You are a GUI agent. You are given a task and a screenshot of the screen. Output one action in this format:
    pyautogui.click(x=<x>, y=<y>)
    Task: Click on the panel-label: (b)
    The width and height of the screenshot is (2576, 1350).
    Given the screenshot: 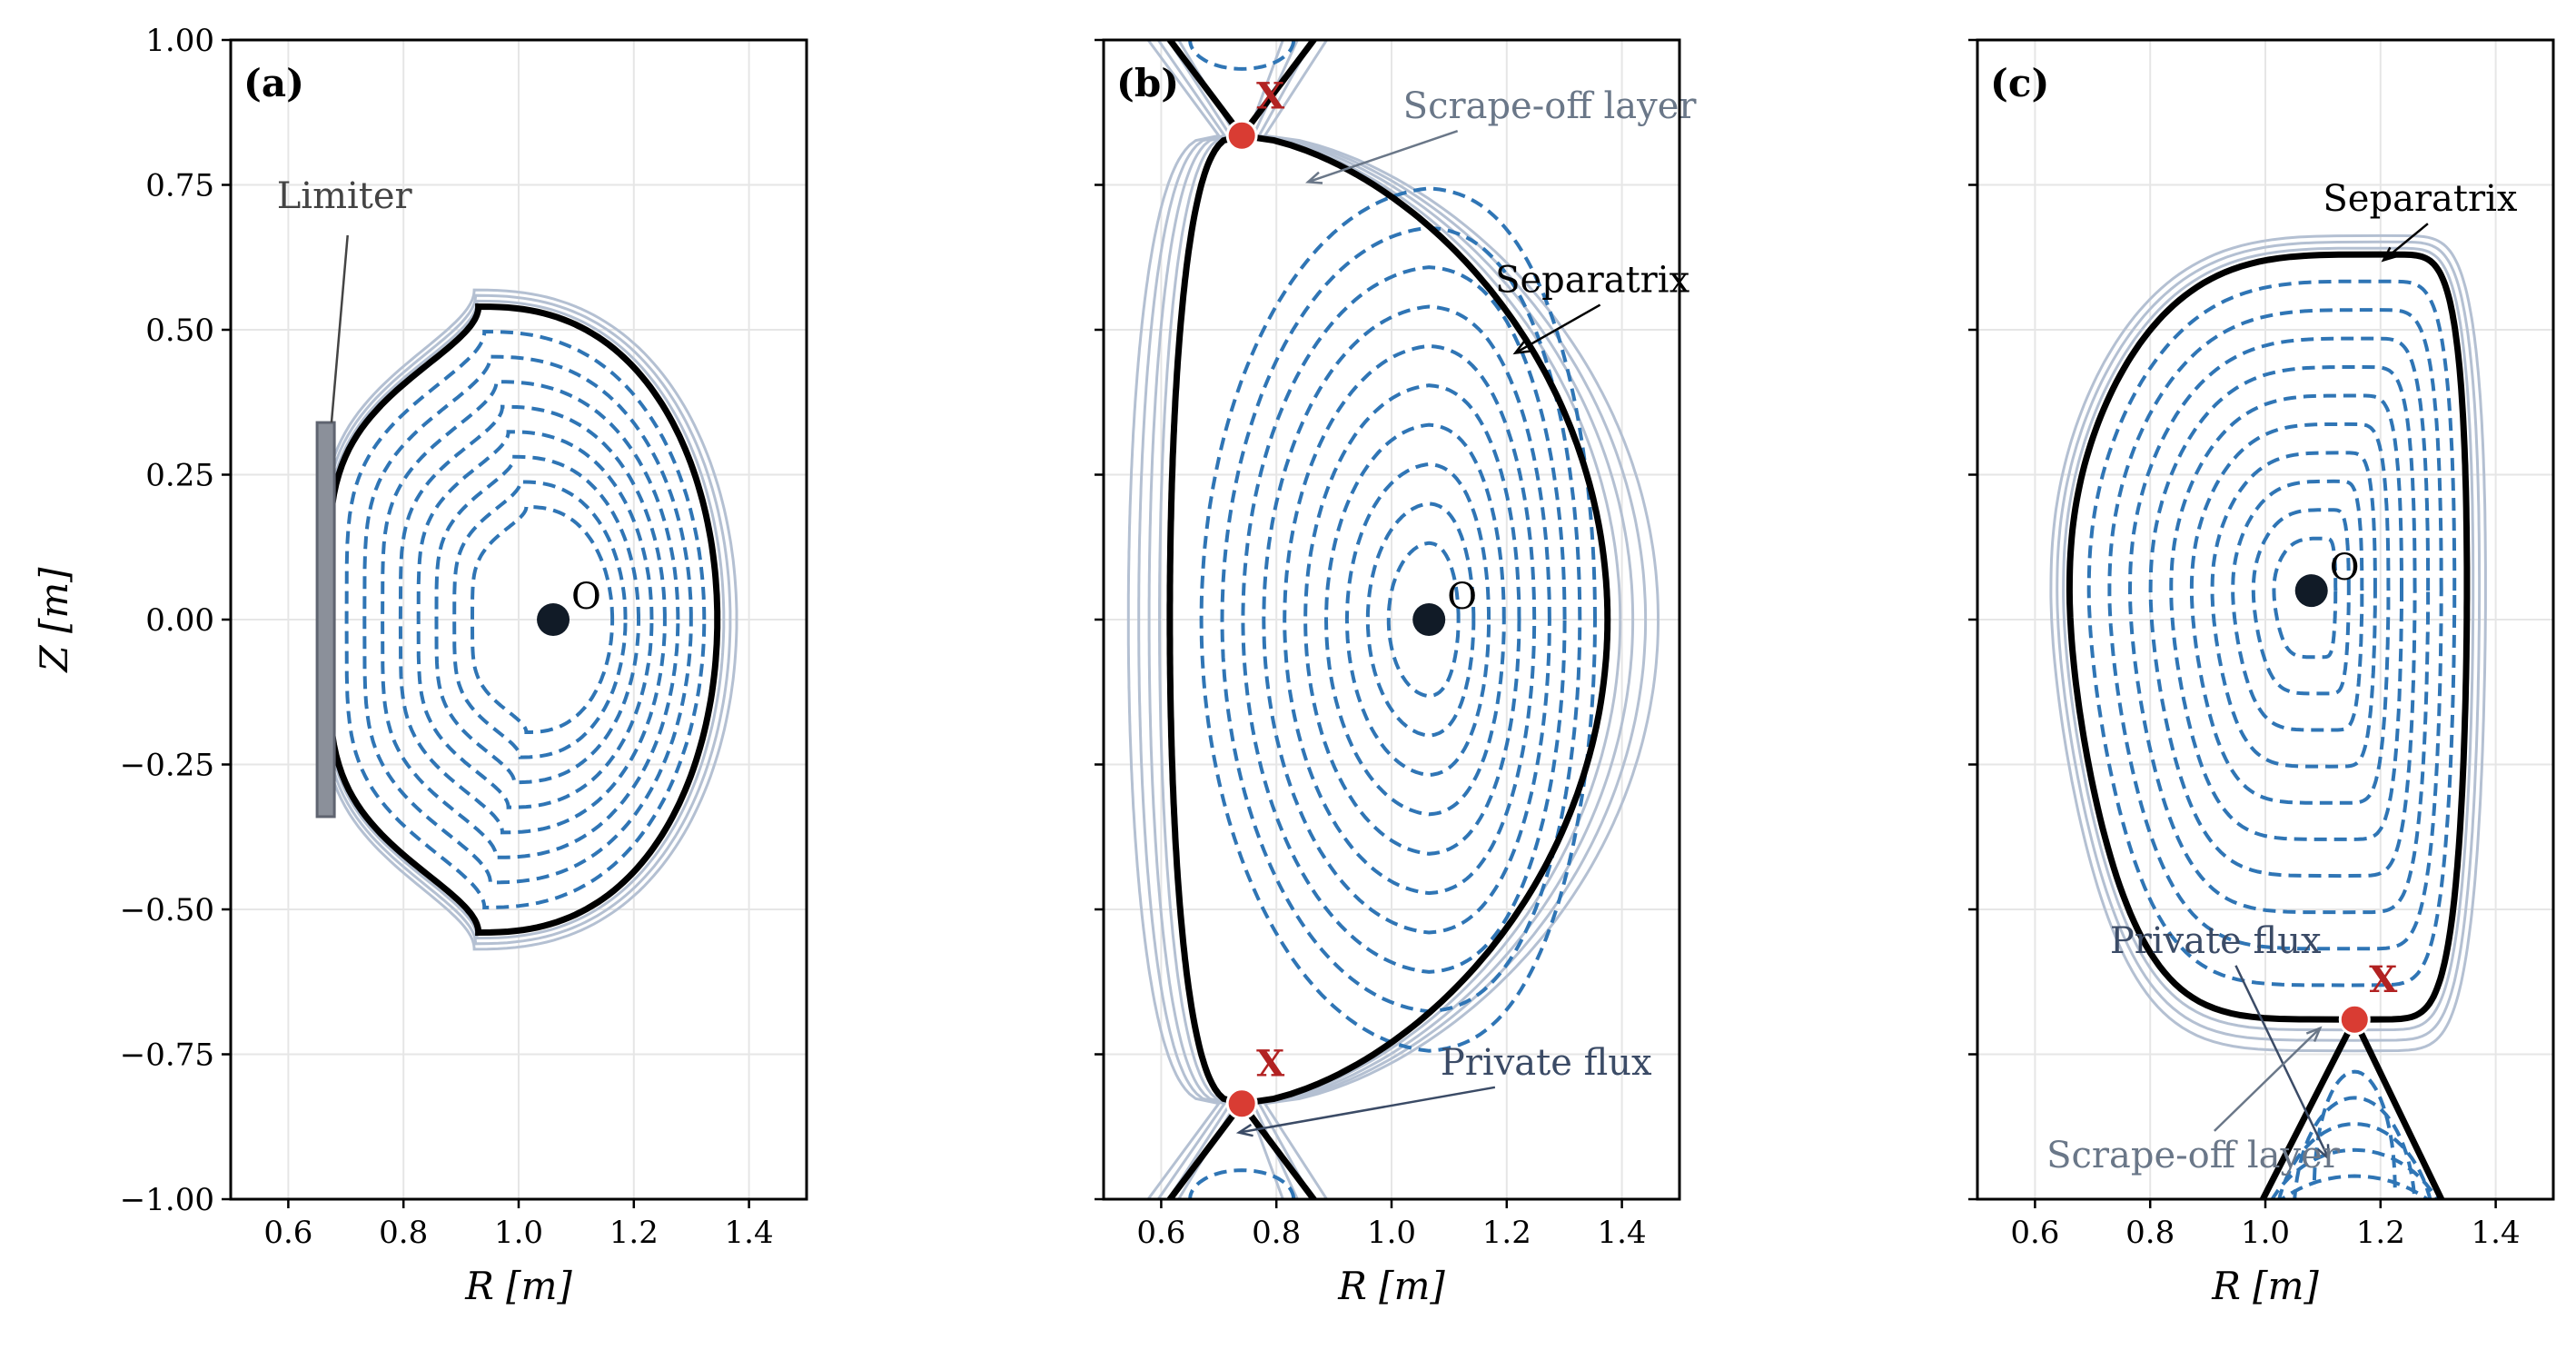 What is the action you would take?
    pyautogui.click(x=1147, y=83)
    